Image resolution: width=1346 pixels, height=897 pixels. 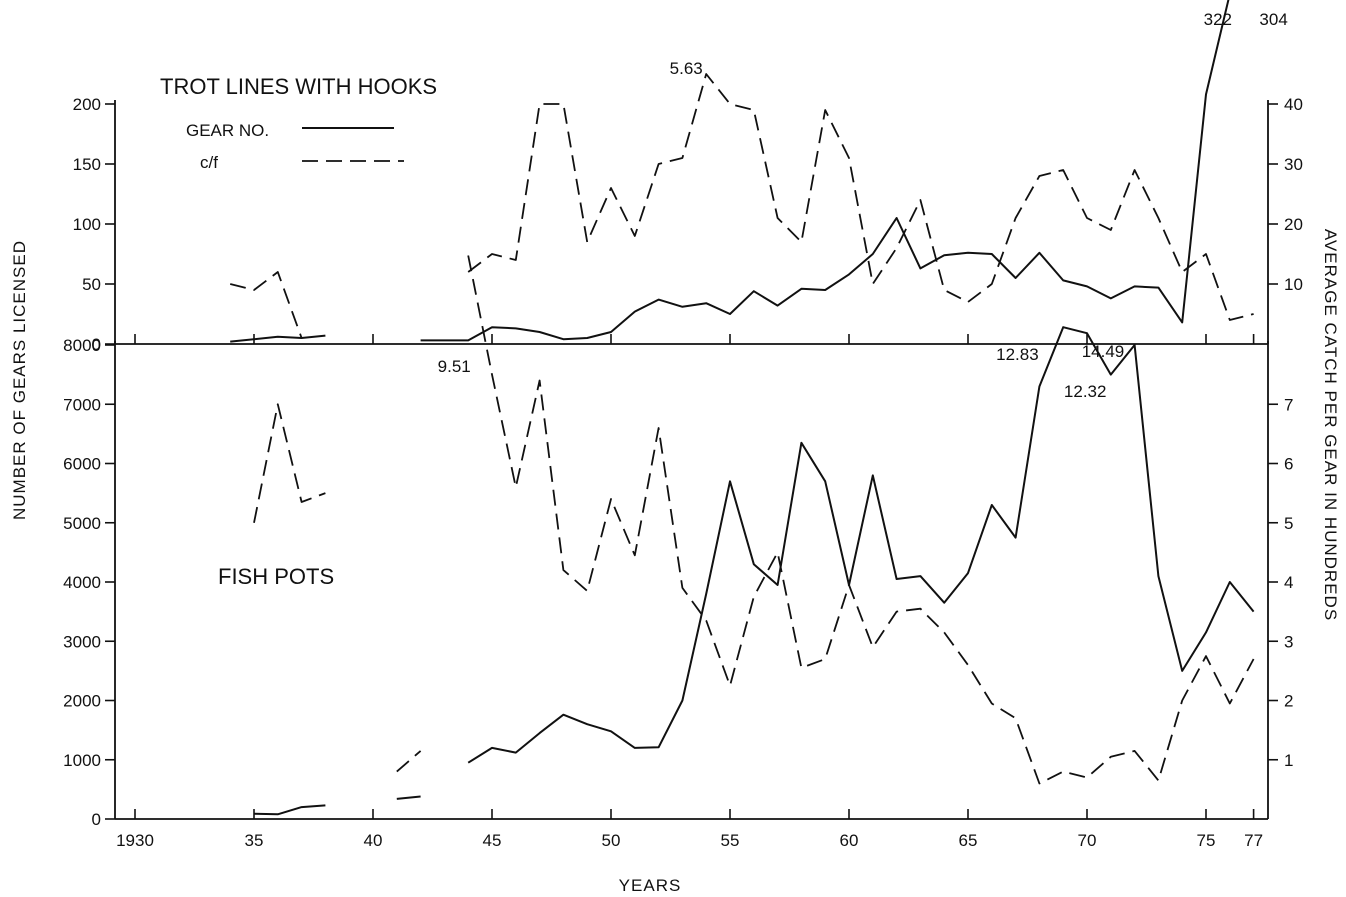 What do you see at coordinates (1085, 391) in the screenshot?
I see `annotation-label: 12.32` at bounding box center [1085, 391].